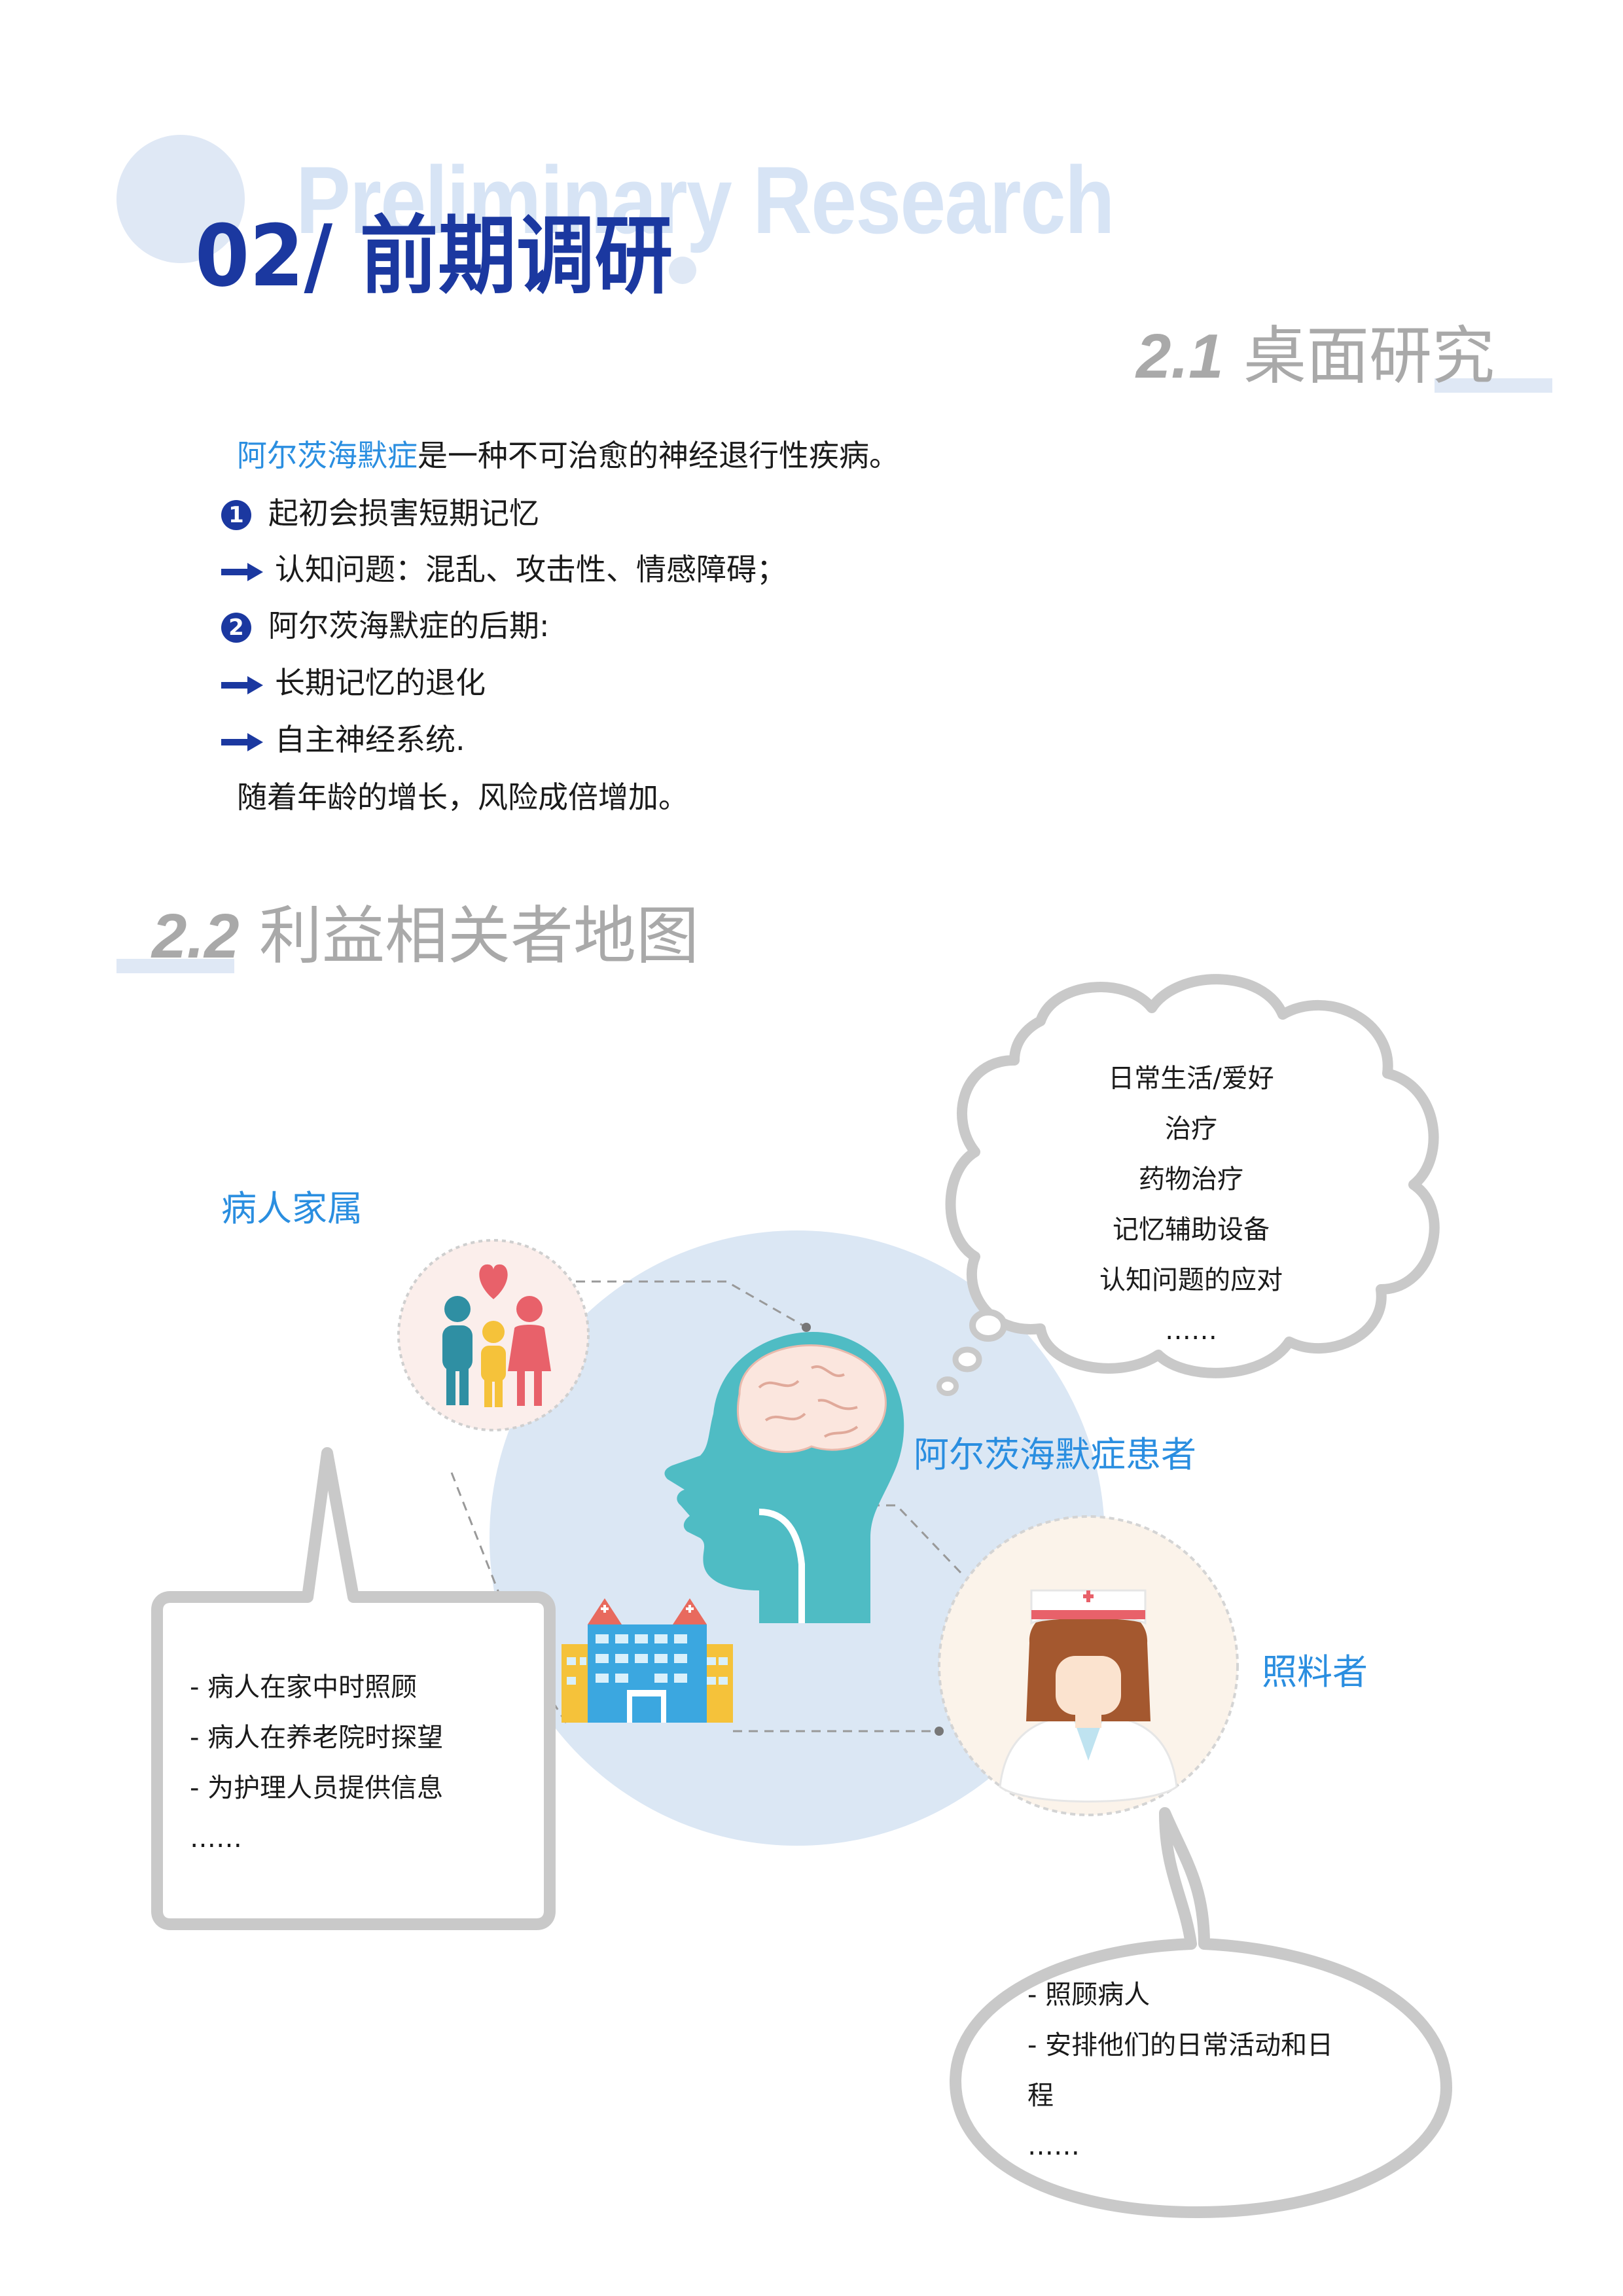 Image resolution: width=1623 pixels, height=2296 pixels. Describe the element at coordinates (1040, 2096) in the screenshot. I see `caregiver-role-item: 程` at that location.